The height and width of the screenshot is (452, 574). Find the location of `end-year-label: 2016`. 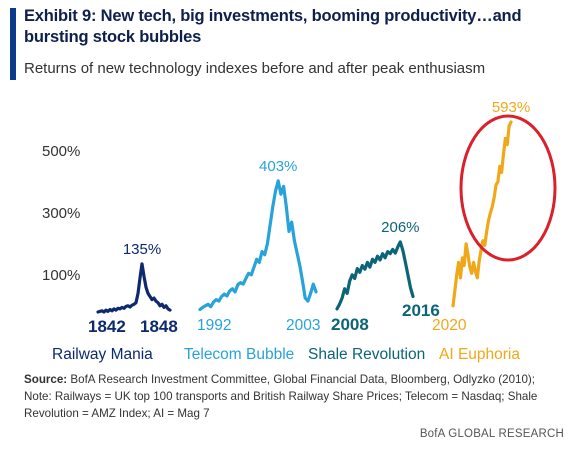

end-year-label: 2016 is located at coordinates (421, 310).